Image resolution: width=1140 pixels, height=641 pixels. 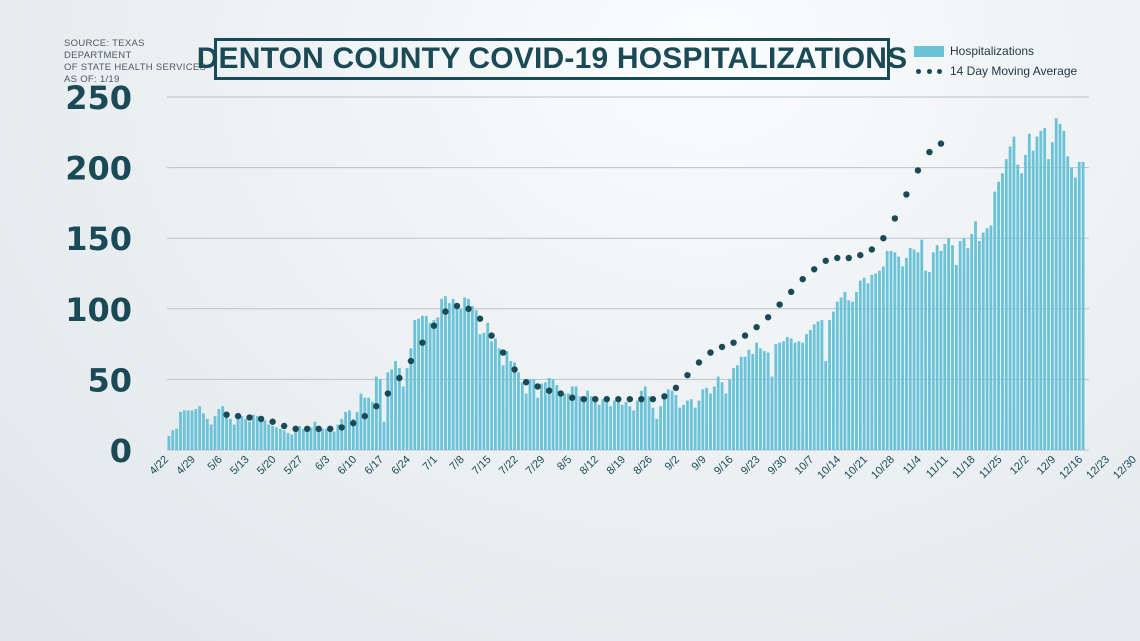 I want to click on legend-item-hospitalizations: Hospitalizations, so click(x=995, y=51).